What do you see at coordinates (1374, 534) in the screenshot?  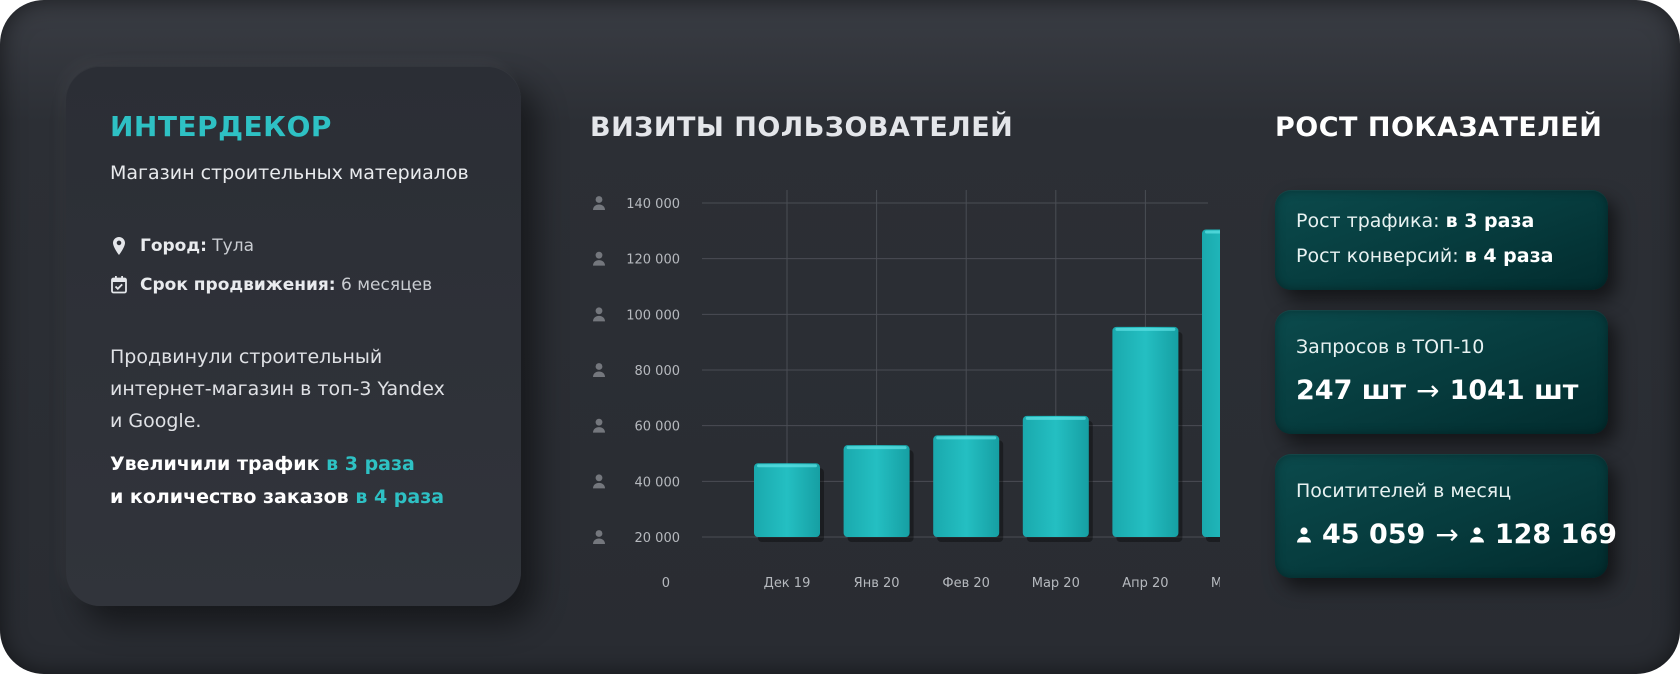 I see `visitors-from: 45 059` at bounding box center [1374, 534].